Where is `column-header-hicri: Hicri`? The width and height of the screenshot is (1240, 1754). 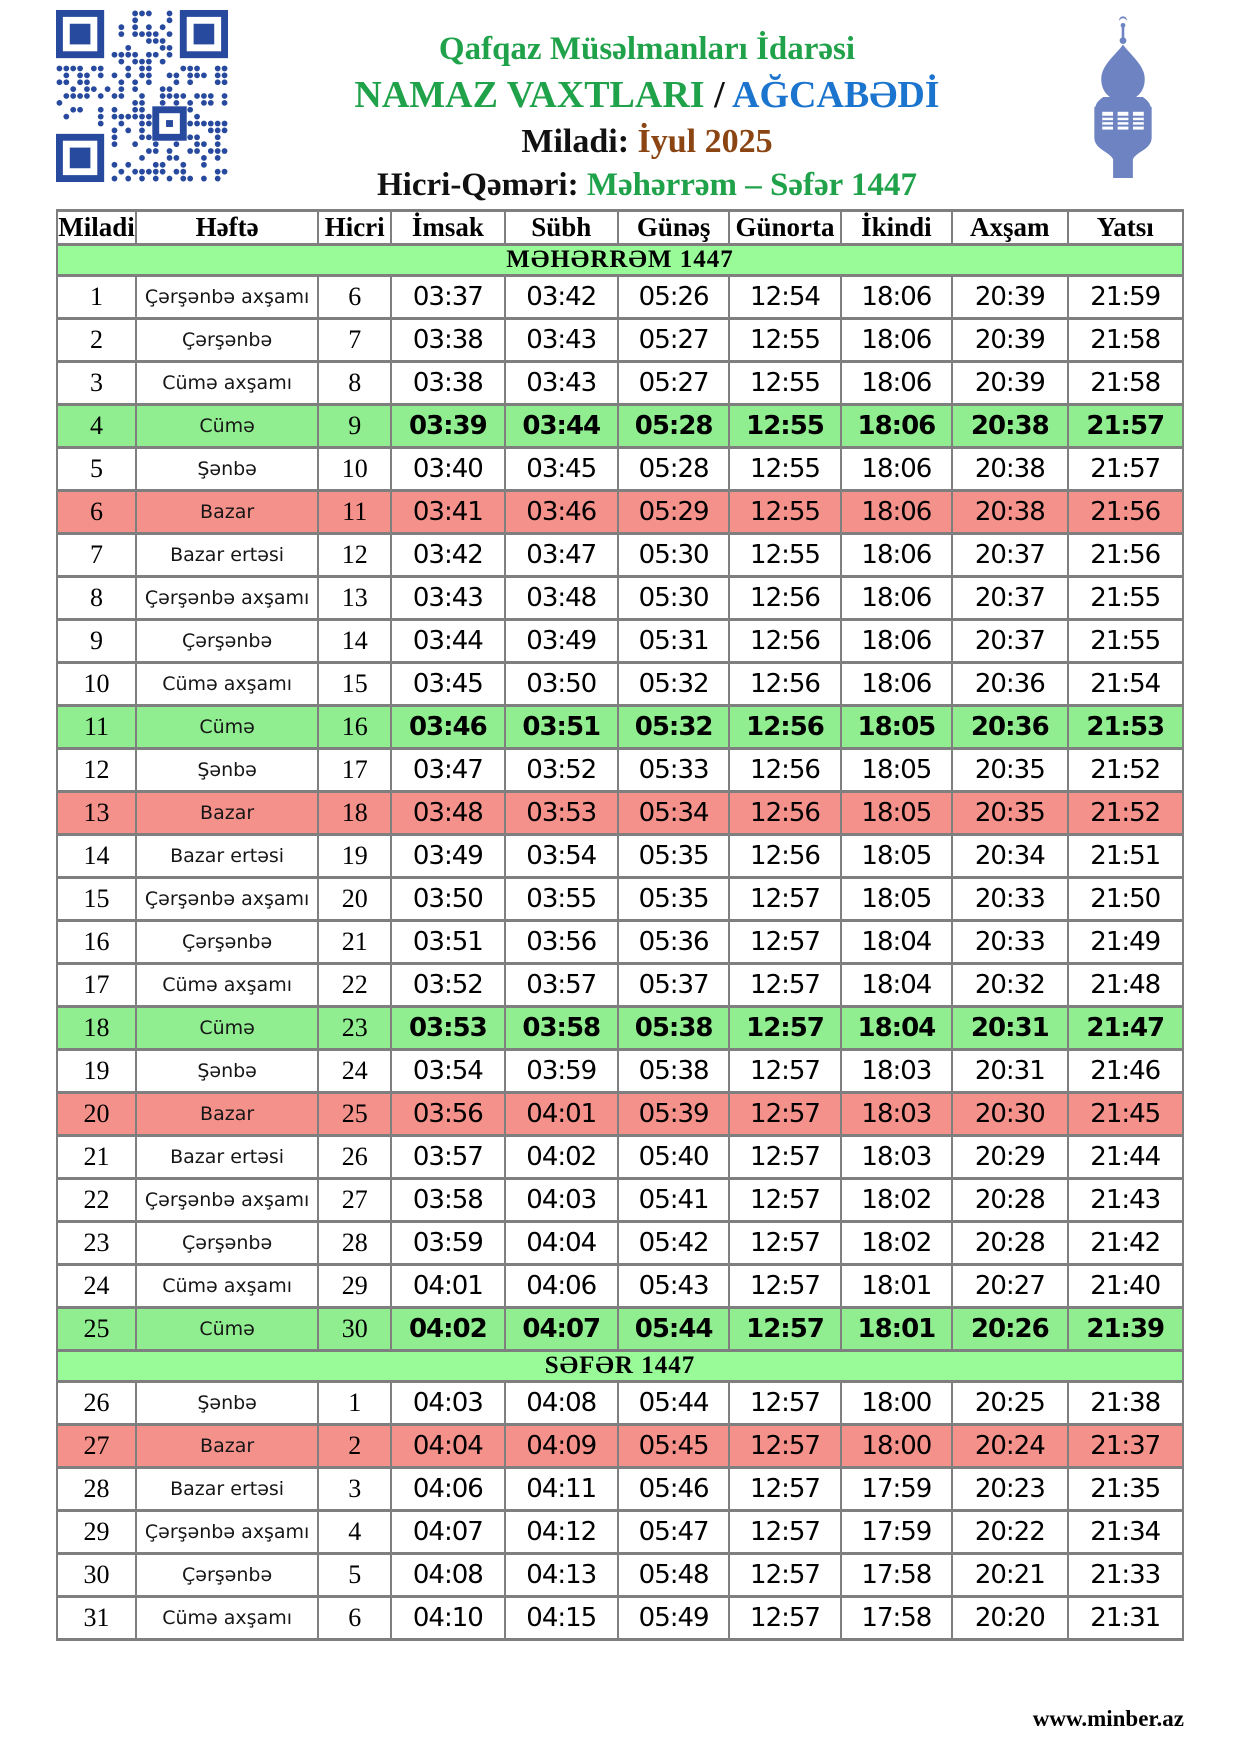
column-header-hicri: Hicri is located at coordinates (355, 228).